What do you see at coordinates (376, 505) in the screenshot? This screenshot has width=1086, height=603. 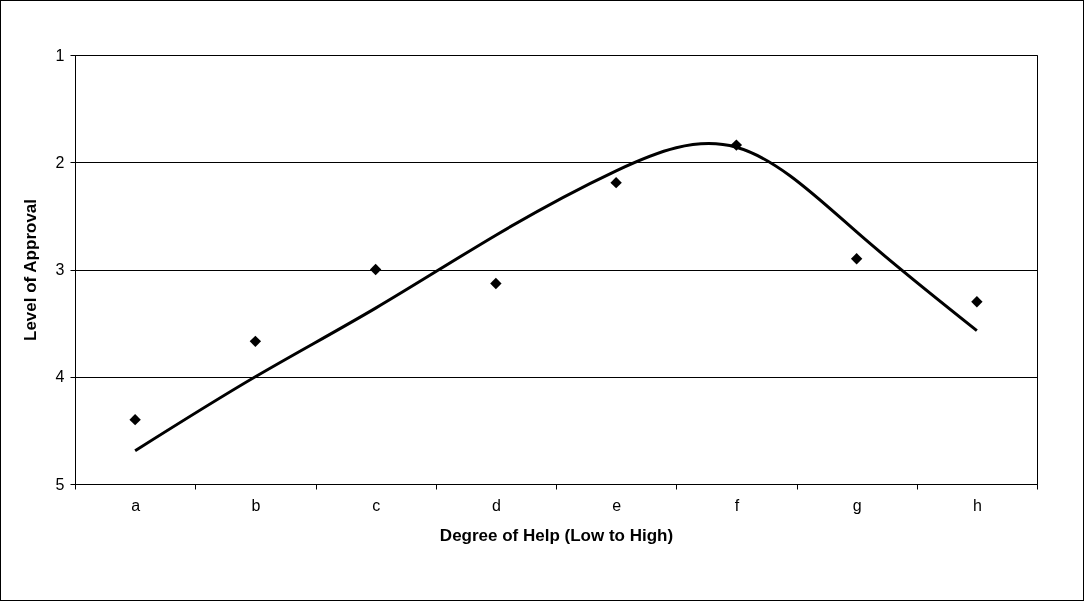 I see `x-tick-label: c` at bounding box center [376, 505].